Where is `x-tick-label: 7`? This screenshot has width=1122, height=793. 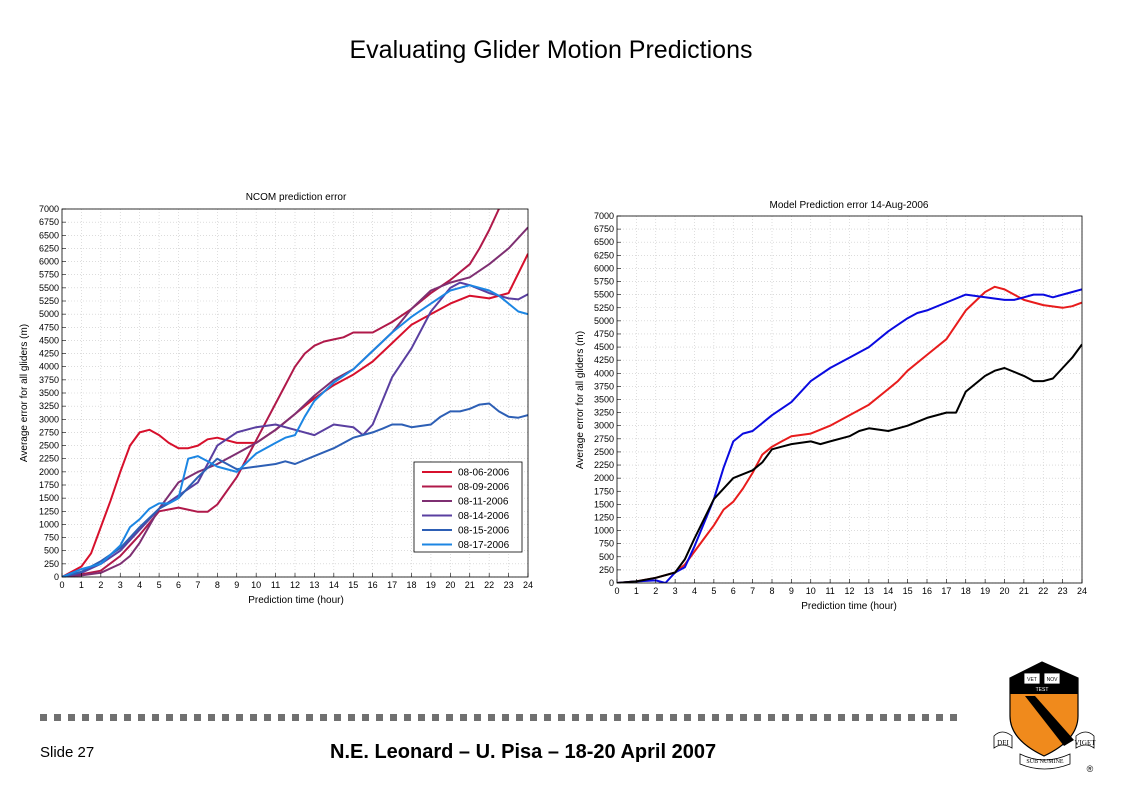
x-tick-label: 7 is located at coordinates (197, 585).